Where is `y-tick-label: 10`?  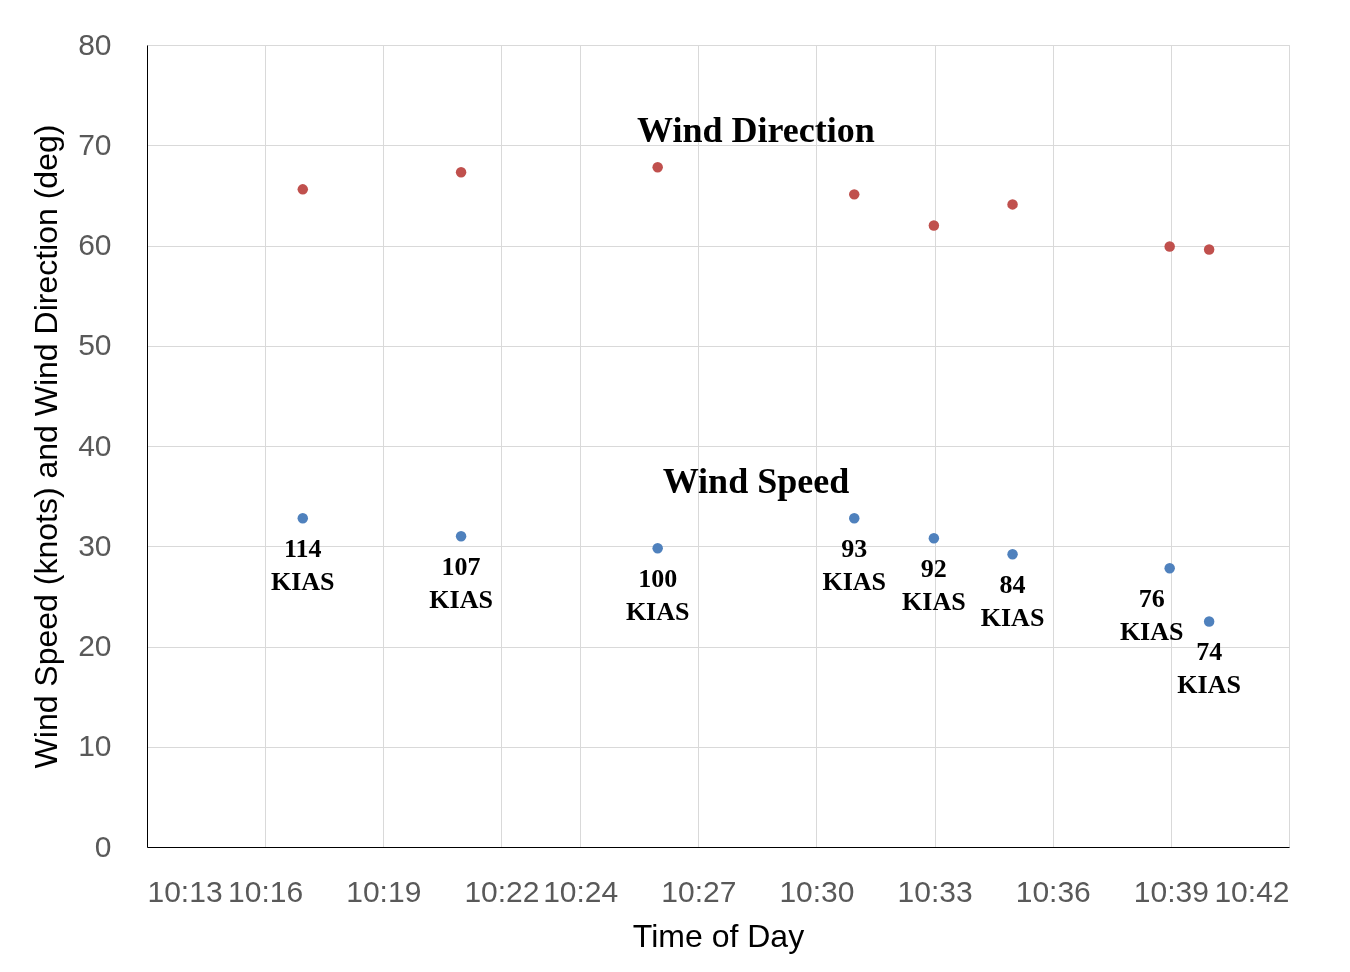
y-tick-label: 10 is located at coordinates (95, 746).